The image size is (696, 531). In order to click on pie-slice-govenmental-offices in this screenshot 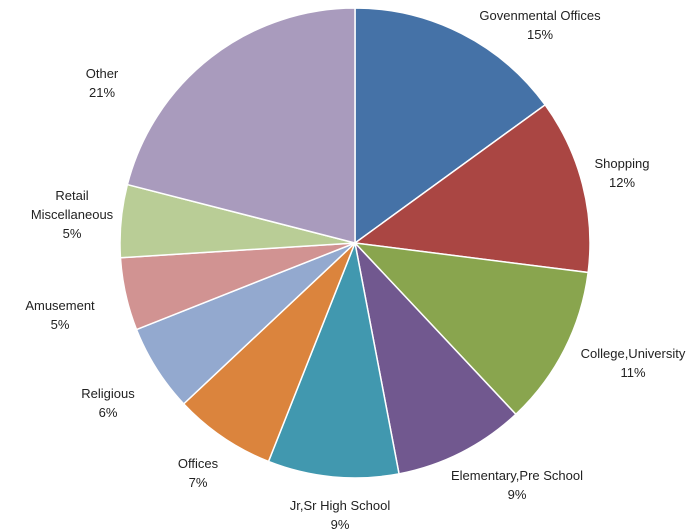, I will do `click(450, 126)`.